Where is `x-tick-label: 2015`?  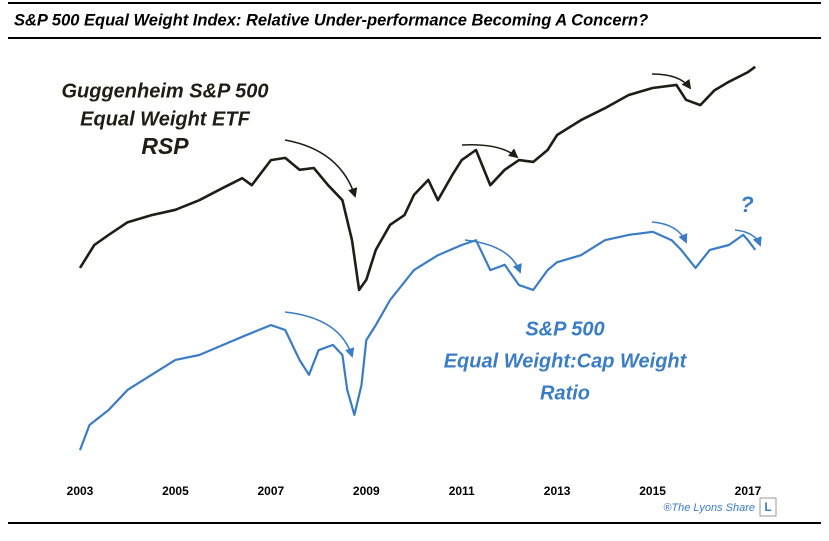 x-tick-label: 2015 is located at coordinates (652, 491).